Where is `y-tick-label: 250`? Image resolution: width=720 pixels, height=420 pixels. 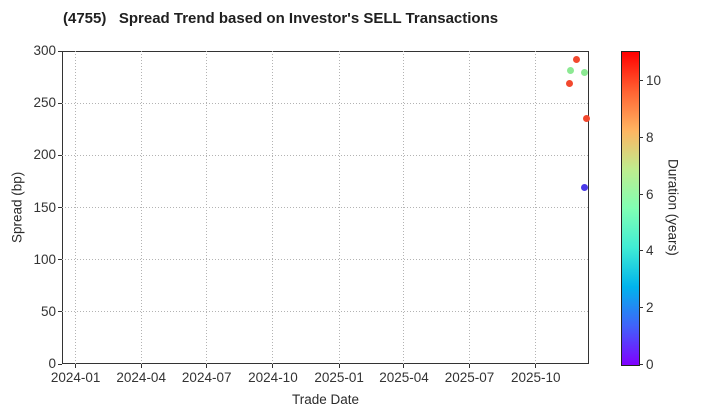 y-tick-label: 250 is located at coordinates (44, 103).